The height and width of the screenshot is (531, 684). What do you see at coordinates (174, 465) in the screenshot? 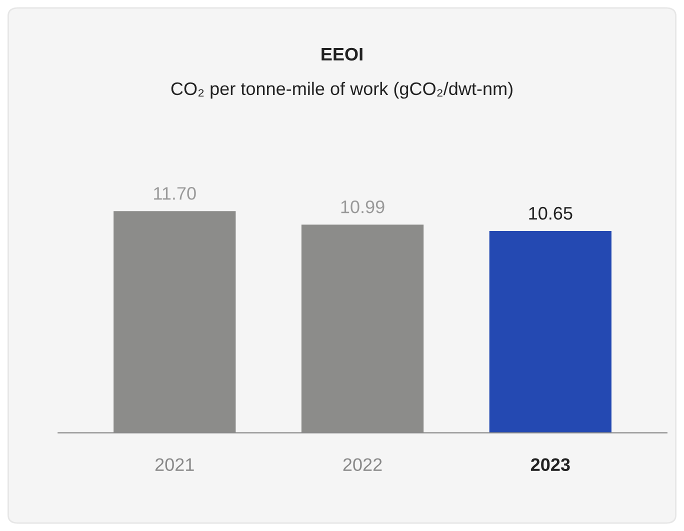
I see `x-tick-label: 2021` at bounding box center [174, 465].